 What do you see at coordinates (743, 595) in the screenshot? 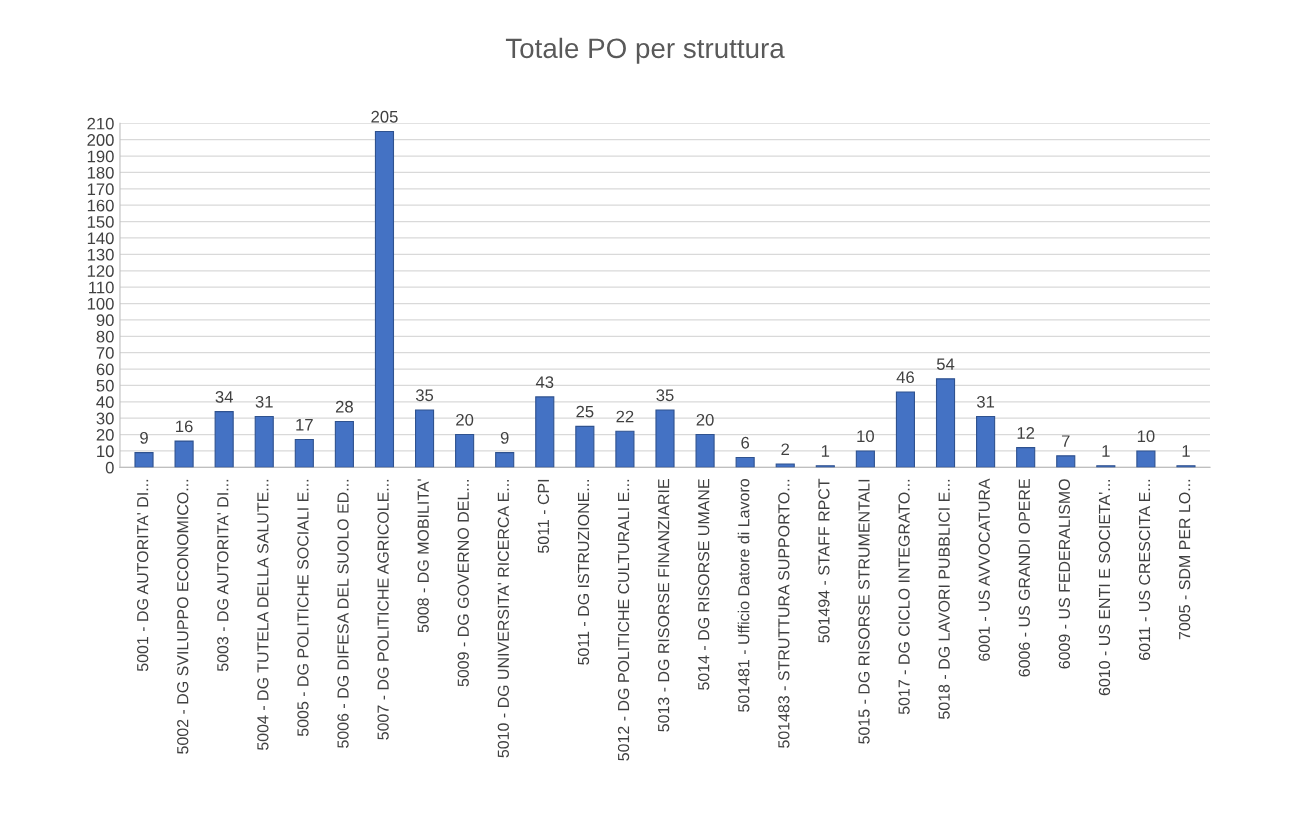
I see `x-tick-label: 501481 - Ufficio Datore di Lavoro` at bounding box center [743, 595].